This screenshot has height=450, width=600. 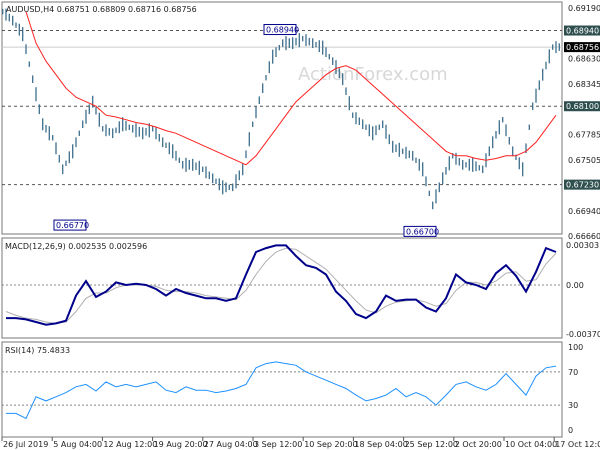 What do you see at coordinates (380, 444) in the screenshot?
I see `x-tick-label-7: 18 Sep 04:00` at bounding box center [380, 444].